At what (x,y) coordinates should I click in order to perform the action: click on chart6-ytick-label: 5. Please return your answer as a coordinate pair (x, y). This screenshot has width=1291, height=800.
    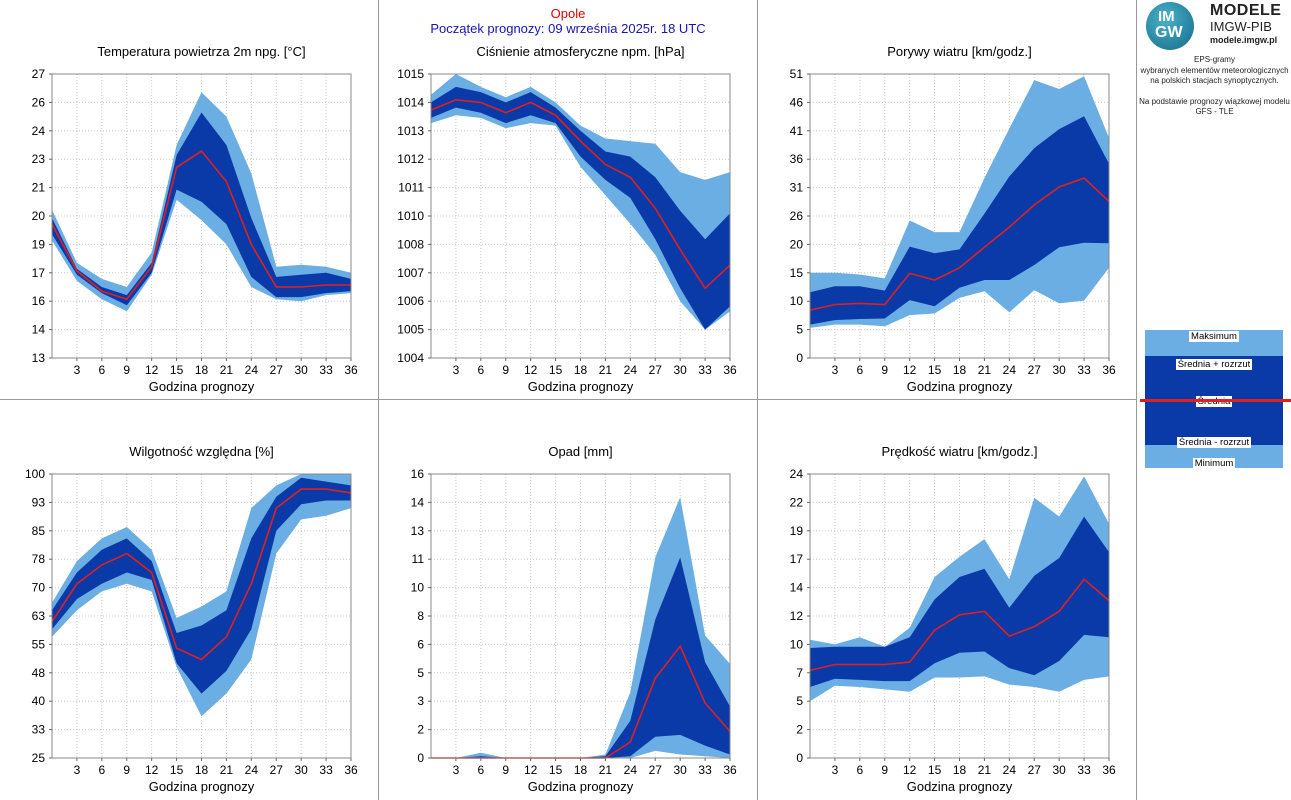
    Looking at the image, I should click on (799, 701).